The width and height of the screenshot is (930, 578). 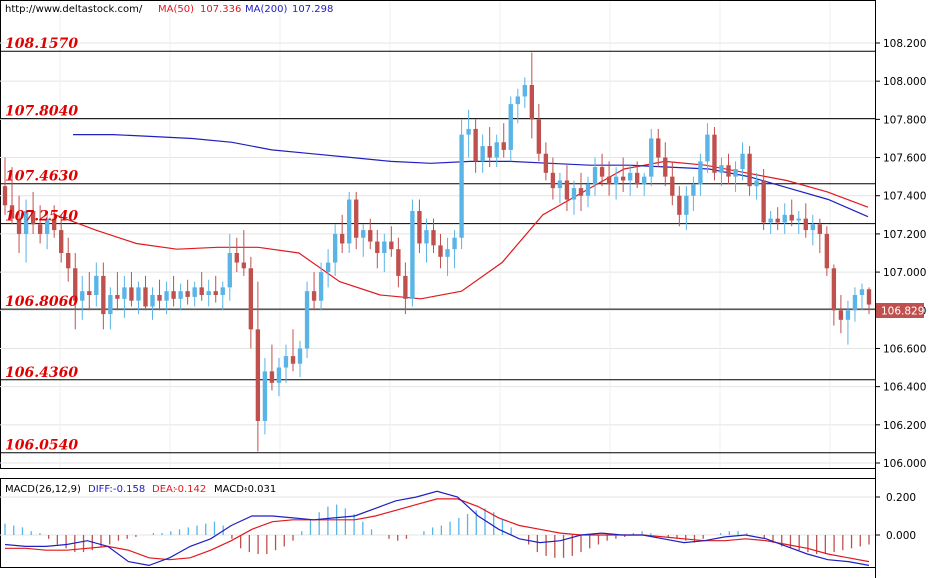 I want to click on ma50-value: 107.336, so click(x=220, y=9).